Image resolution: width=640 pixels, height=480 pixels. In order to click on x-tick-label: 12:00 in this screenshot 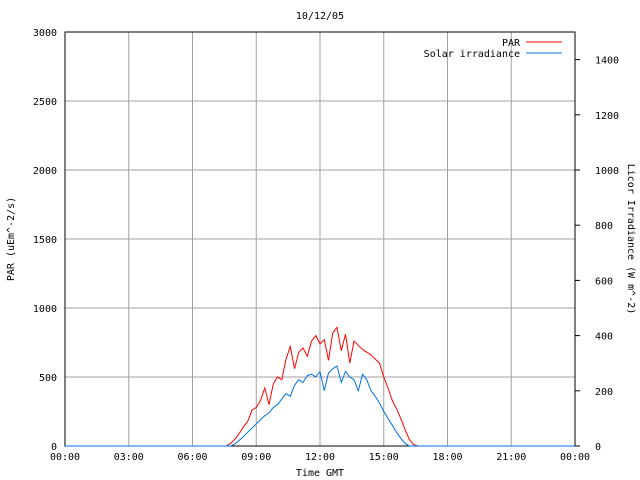, I will do `click(320, 457)`.